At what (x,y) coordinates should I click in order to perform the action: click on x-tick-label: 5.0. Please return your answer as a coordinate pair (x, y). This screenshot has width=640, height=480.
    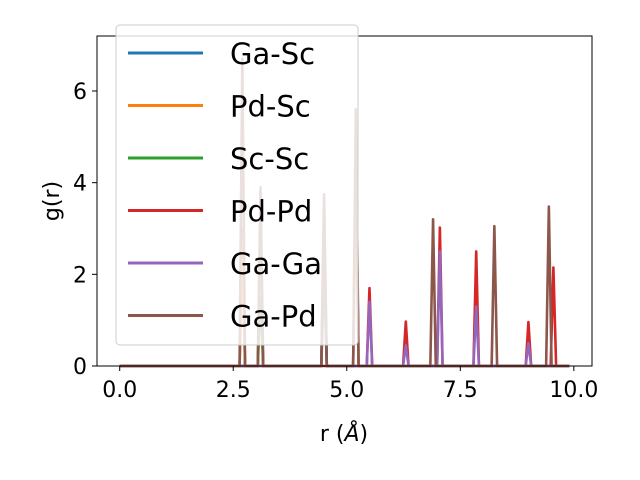
    Looking at the image, I should click on (346, 390).